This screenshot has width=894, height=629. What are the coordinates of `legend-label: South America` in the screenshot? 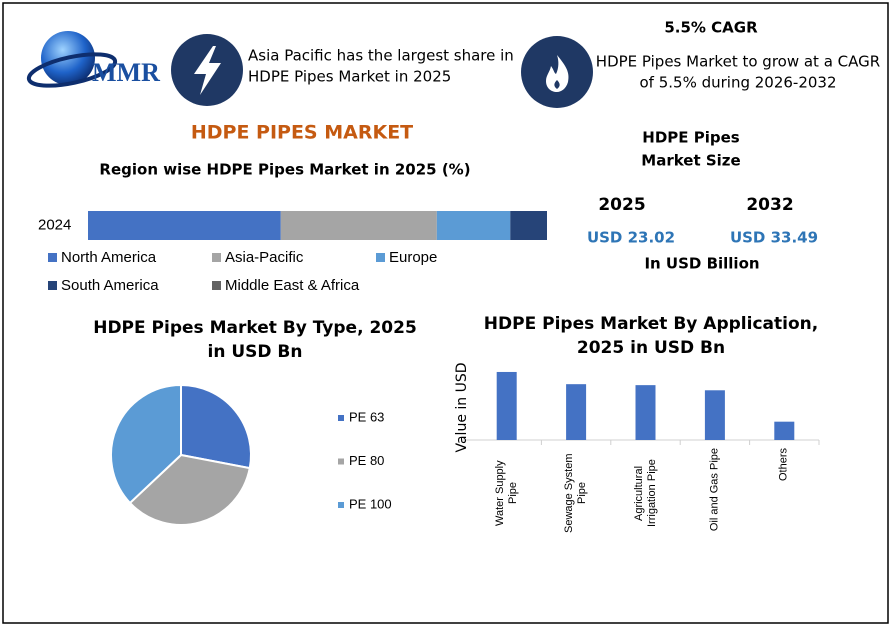 It's located at (110, 285).